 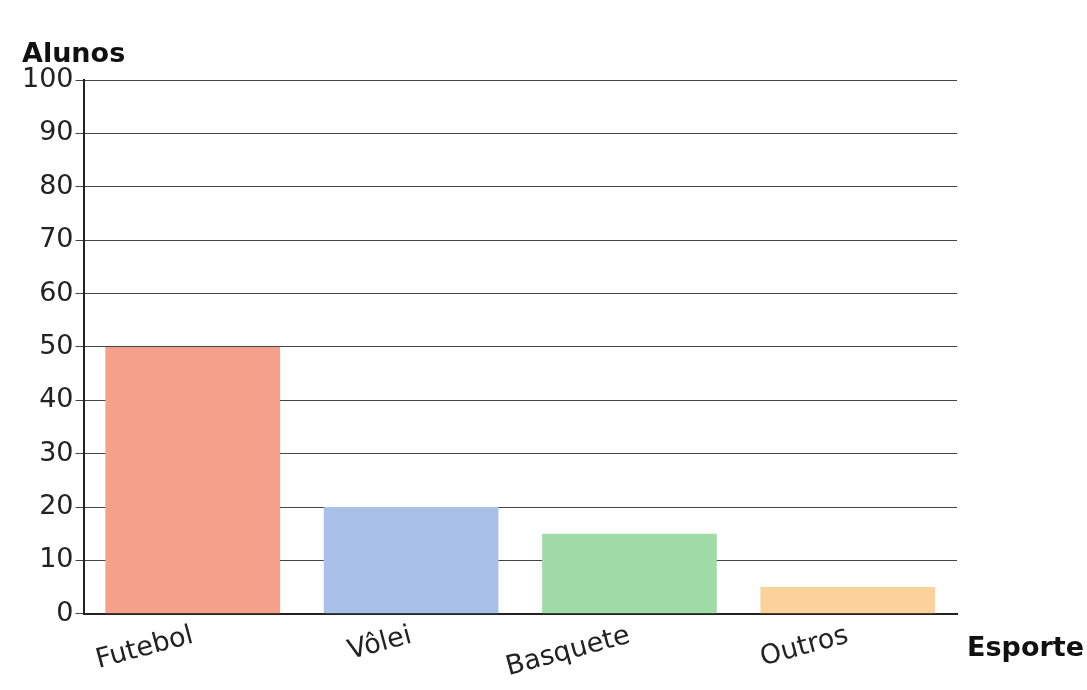 What do you see at coordinates (56, 238) in the screenshot?
I see `y-tick-label: 70` at bounding box center [56, 238].